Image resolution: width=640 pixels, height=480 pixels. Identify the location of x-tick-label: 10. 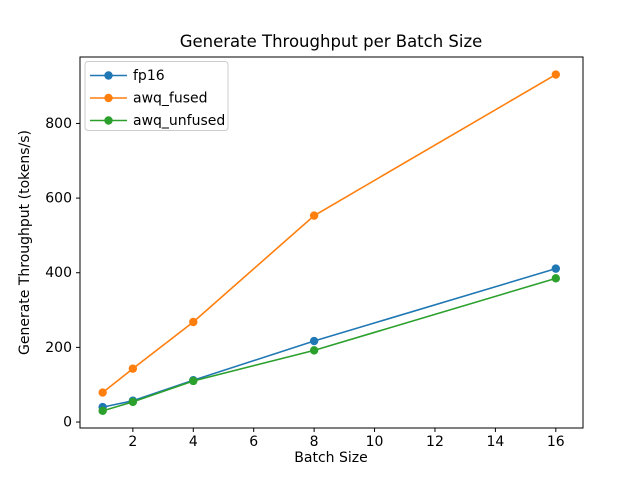
(375, 442).